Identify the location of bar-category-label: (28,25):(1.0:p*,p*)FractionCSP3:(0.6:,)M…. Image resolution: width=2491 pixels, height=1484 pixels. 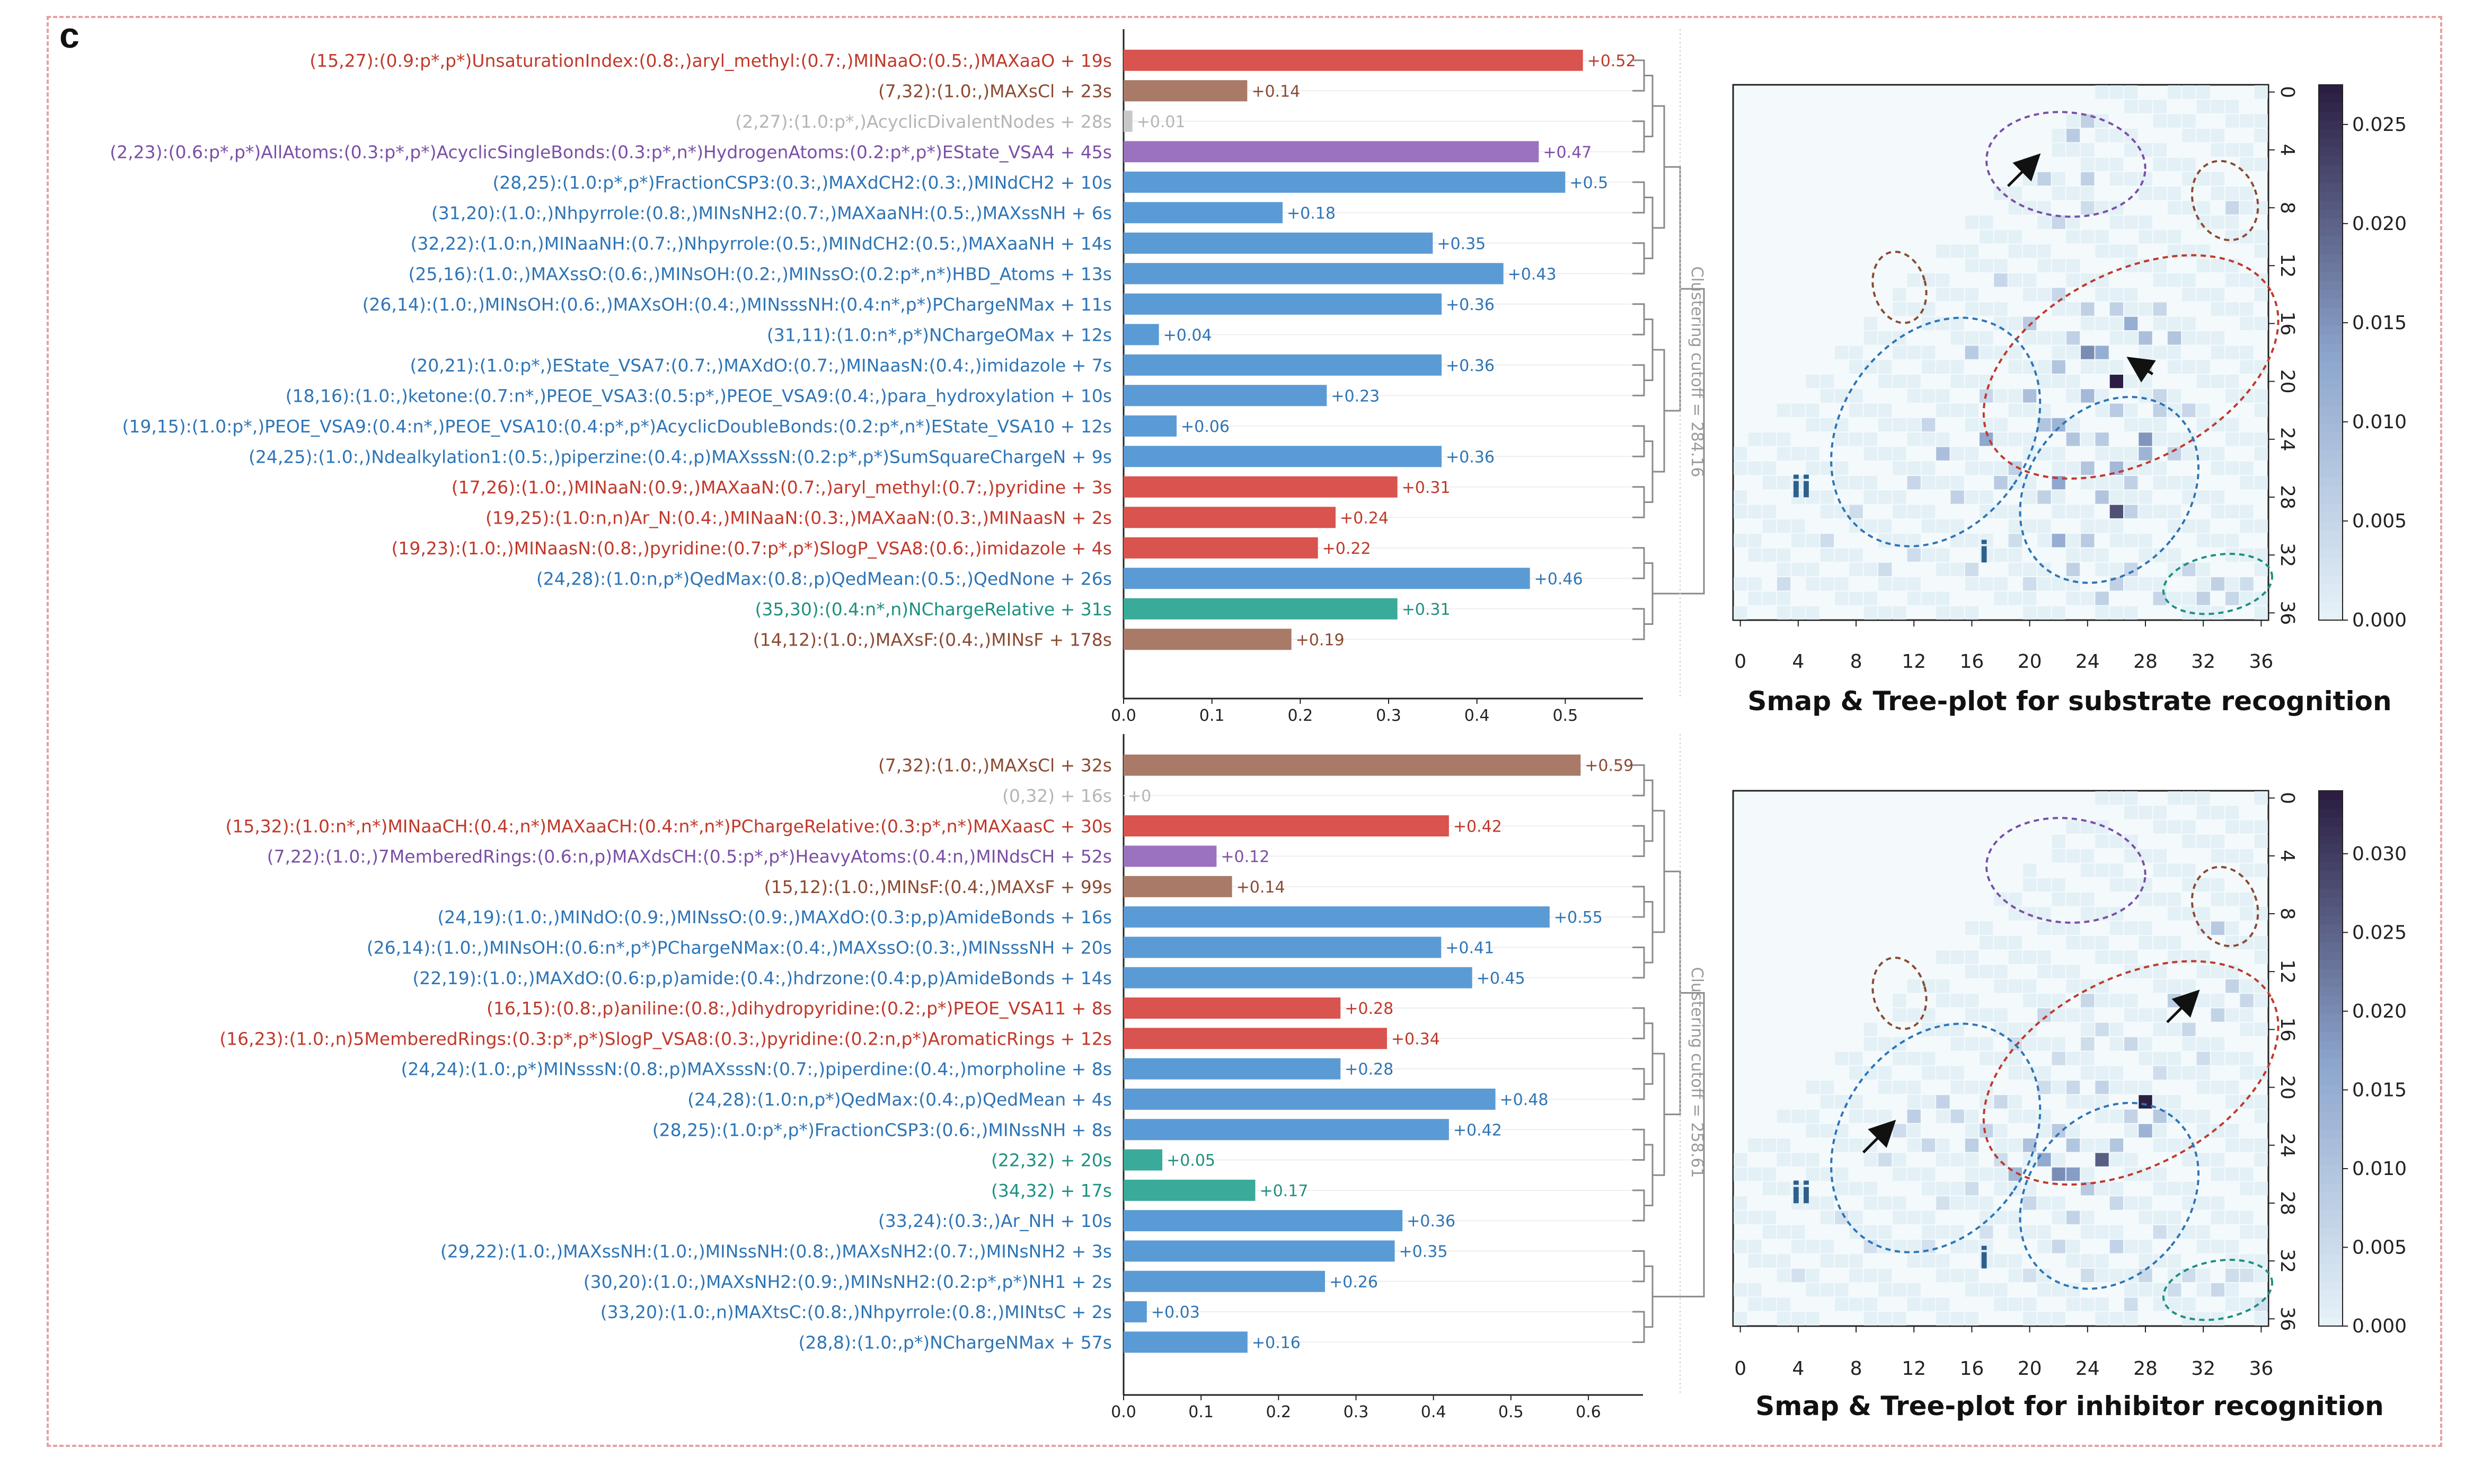
(882, 1129).